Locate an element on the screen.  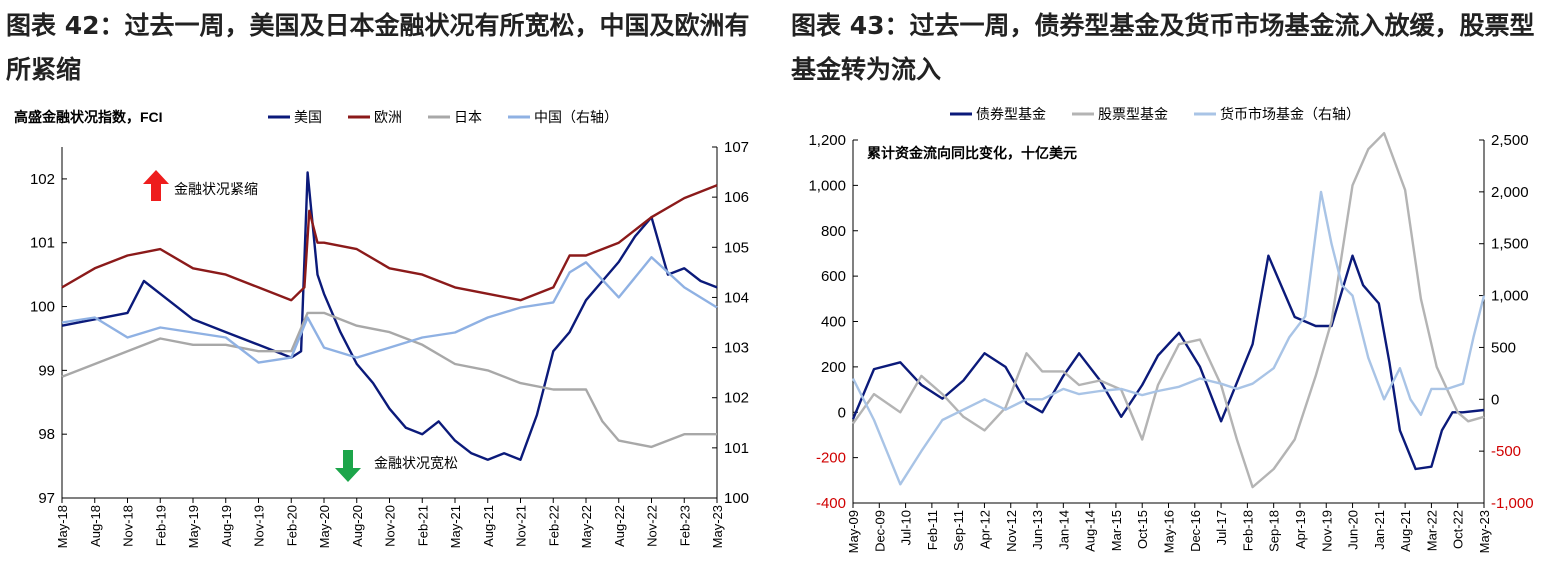
x-tick-label: Feb-19 is located at coordinates (160, 525).